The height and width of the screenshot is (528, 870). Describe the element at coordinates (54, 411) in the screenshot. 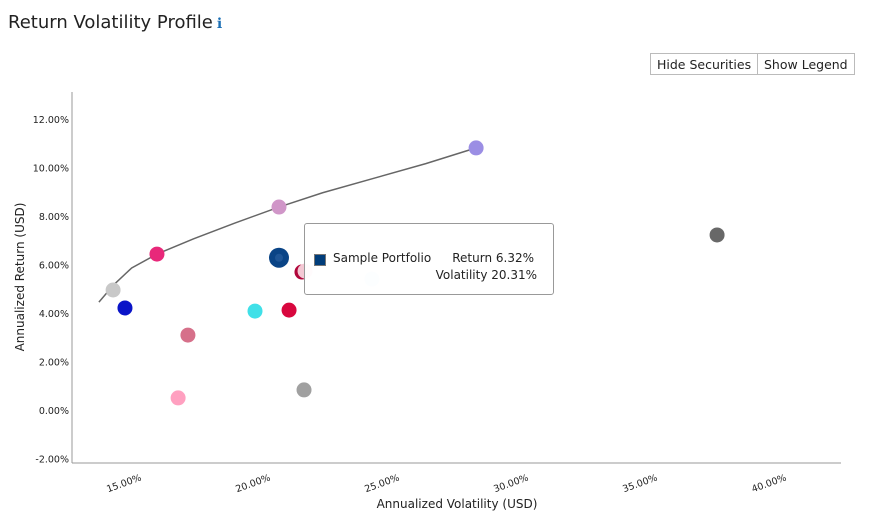

I see `y-tick-label: 0.00%` at that location.